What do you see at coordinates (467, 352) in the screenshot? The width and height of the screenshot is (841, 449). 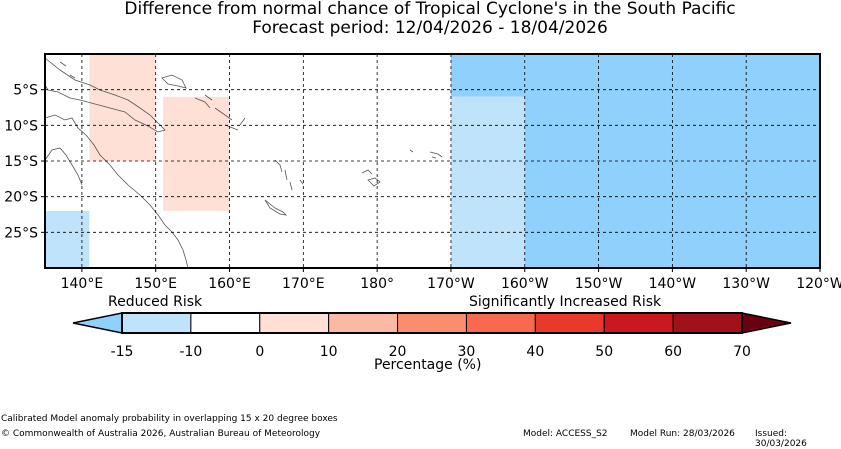 I see `colorbar-tick-label: 30` at bounding box center [467, 352].